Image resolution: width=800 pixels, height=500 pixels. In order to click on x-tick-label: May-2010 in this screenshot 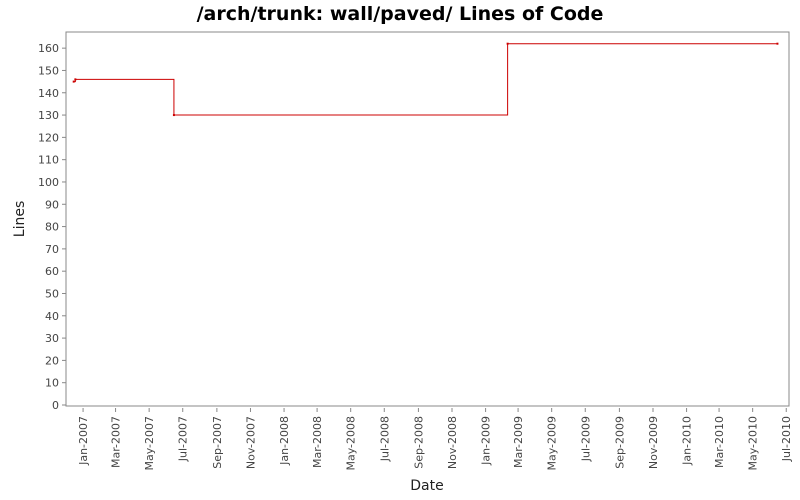, I will do `click(753, 443)`.